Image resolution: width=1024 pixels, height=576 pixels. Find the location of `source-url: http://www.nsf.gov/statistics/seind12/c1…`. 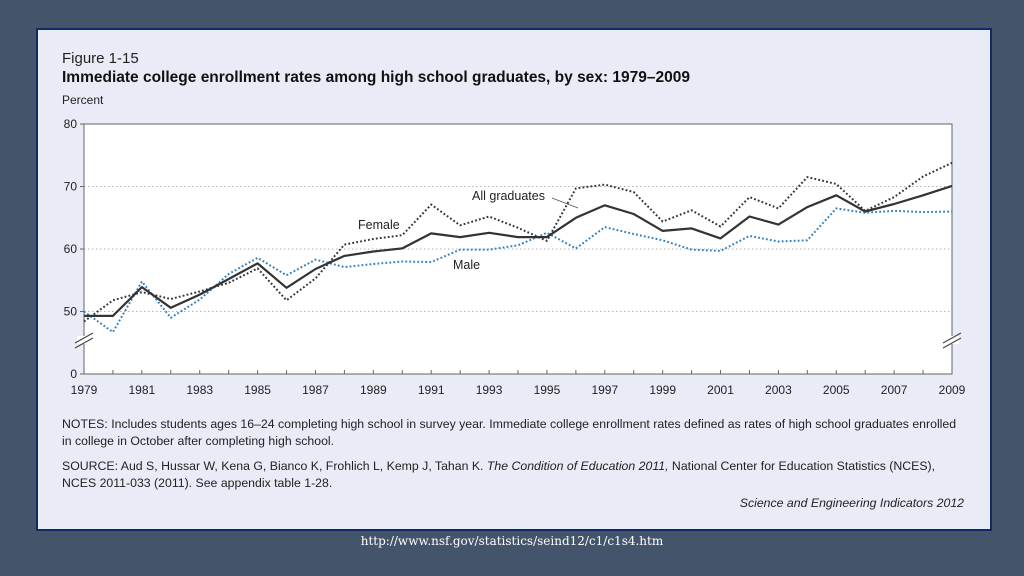

source-url: http://www.nsf.gov/statistics/seind12/c1… is located at coordinates (512, 541).